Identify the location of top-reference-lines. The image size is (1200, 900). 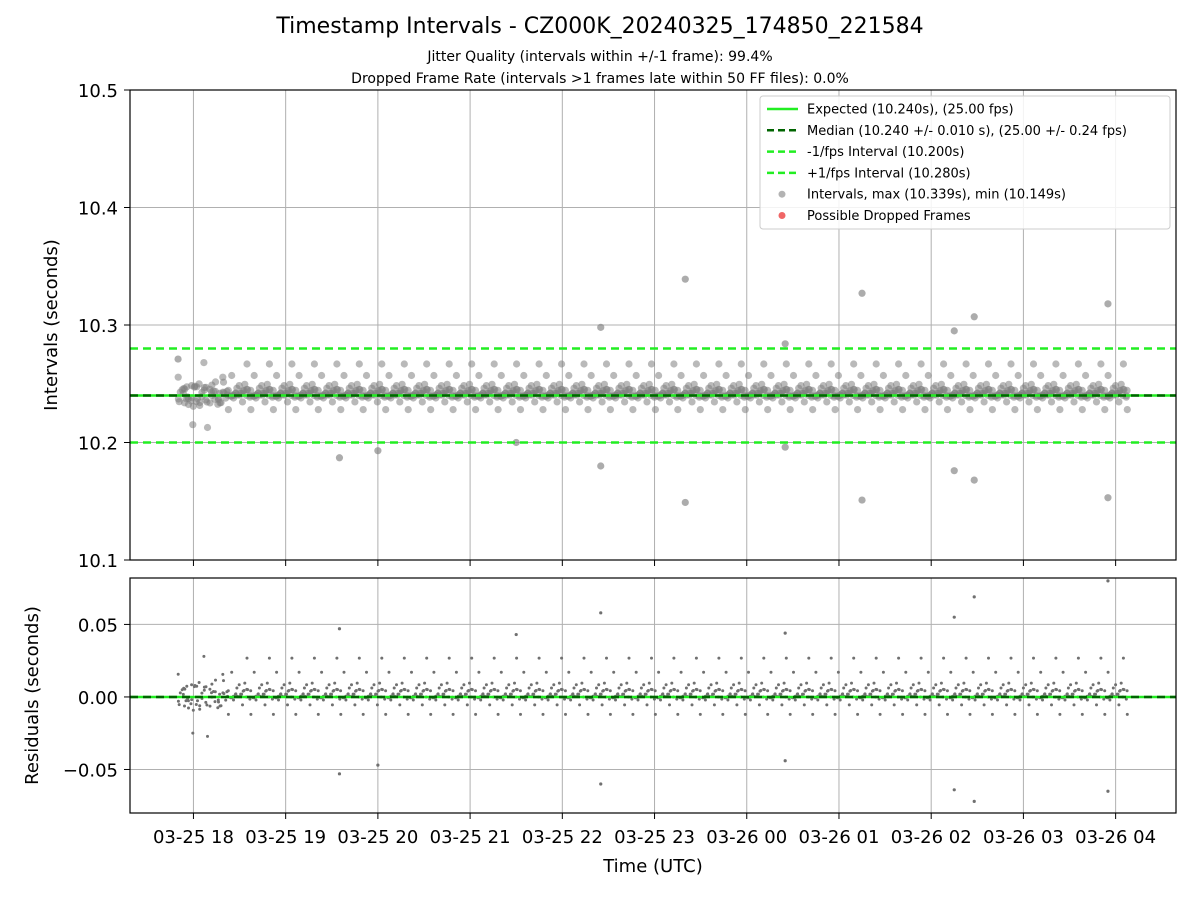
(653, 395).